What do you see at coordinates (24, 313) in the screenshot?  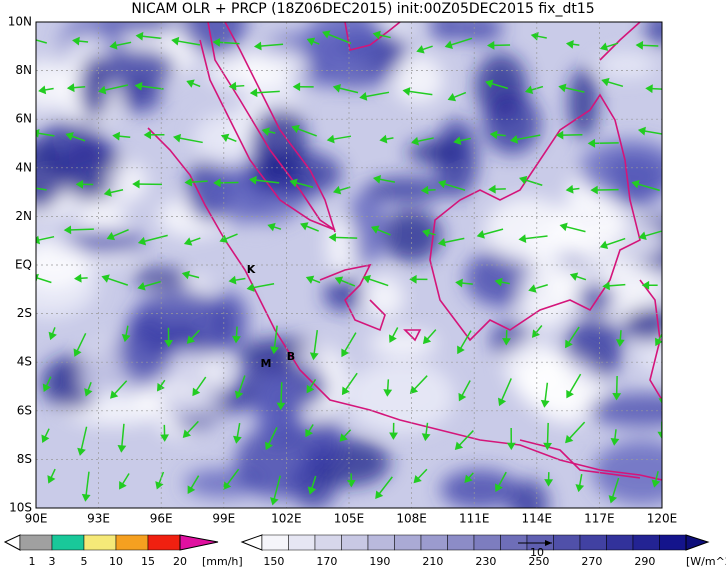 I see `lat-label: 2S` at bounding box center [24, 313].